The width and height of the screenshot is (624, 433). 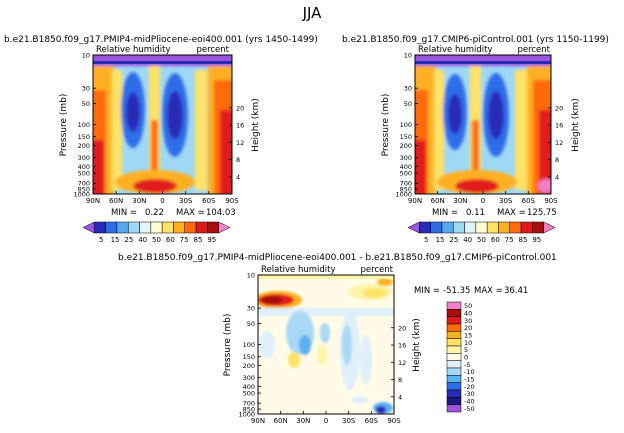 I want to click on left-x-tick-label: 90N, so click(x=93, y=201).